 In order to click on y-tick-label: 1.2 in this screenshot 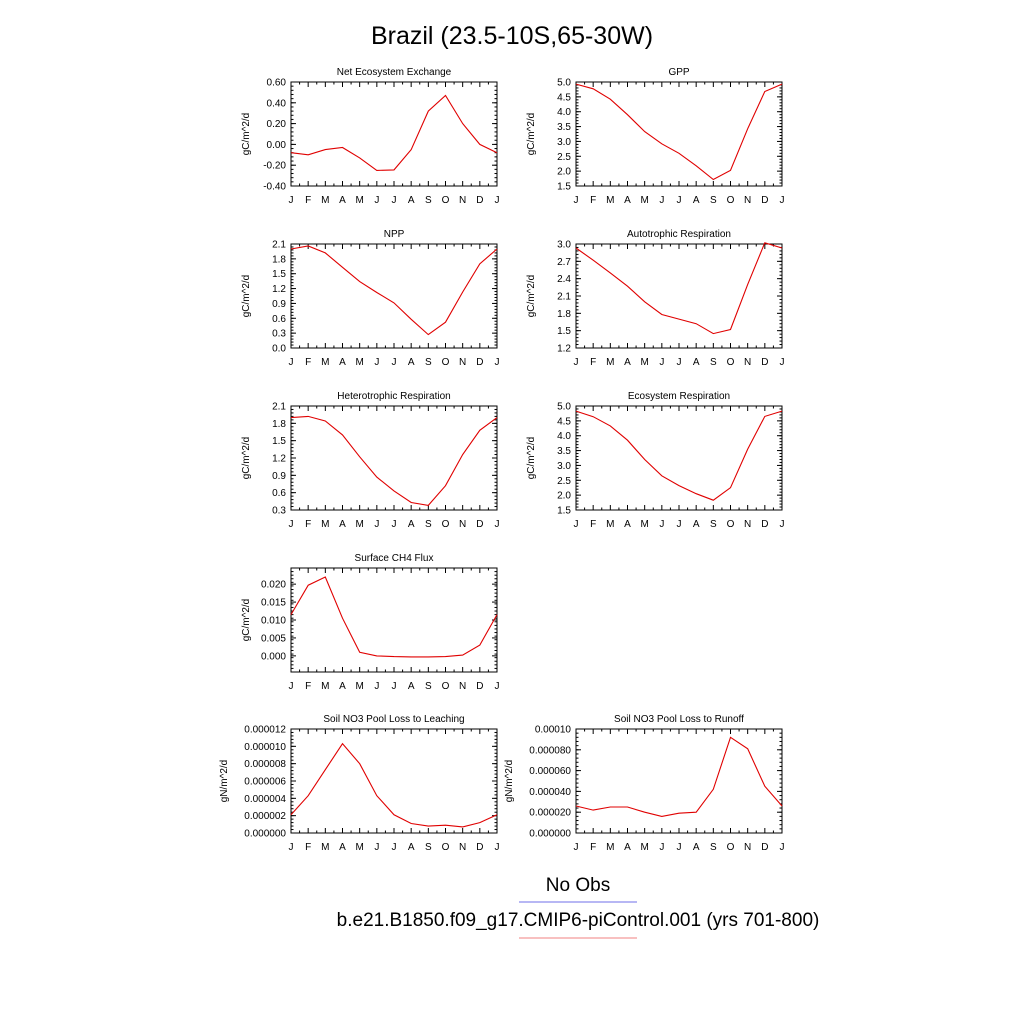, I will do `click(279, 289)`.